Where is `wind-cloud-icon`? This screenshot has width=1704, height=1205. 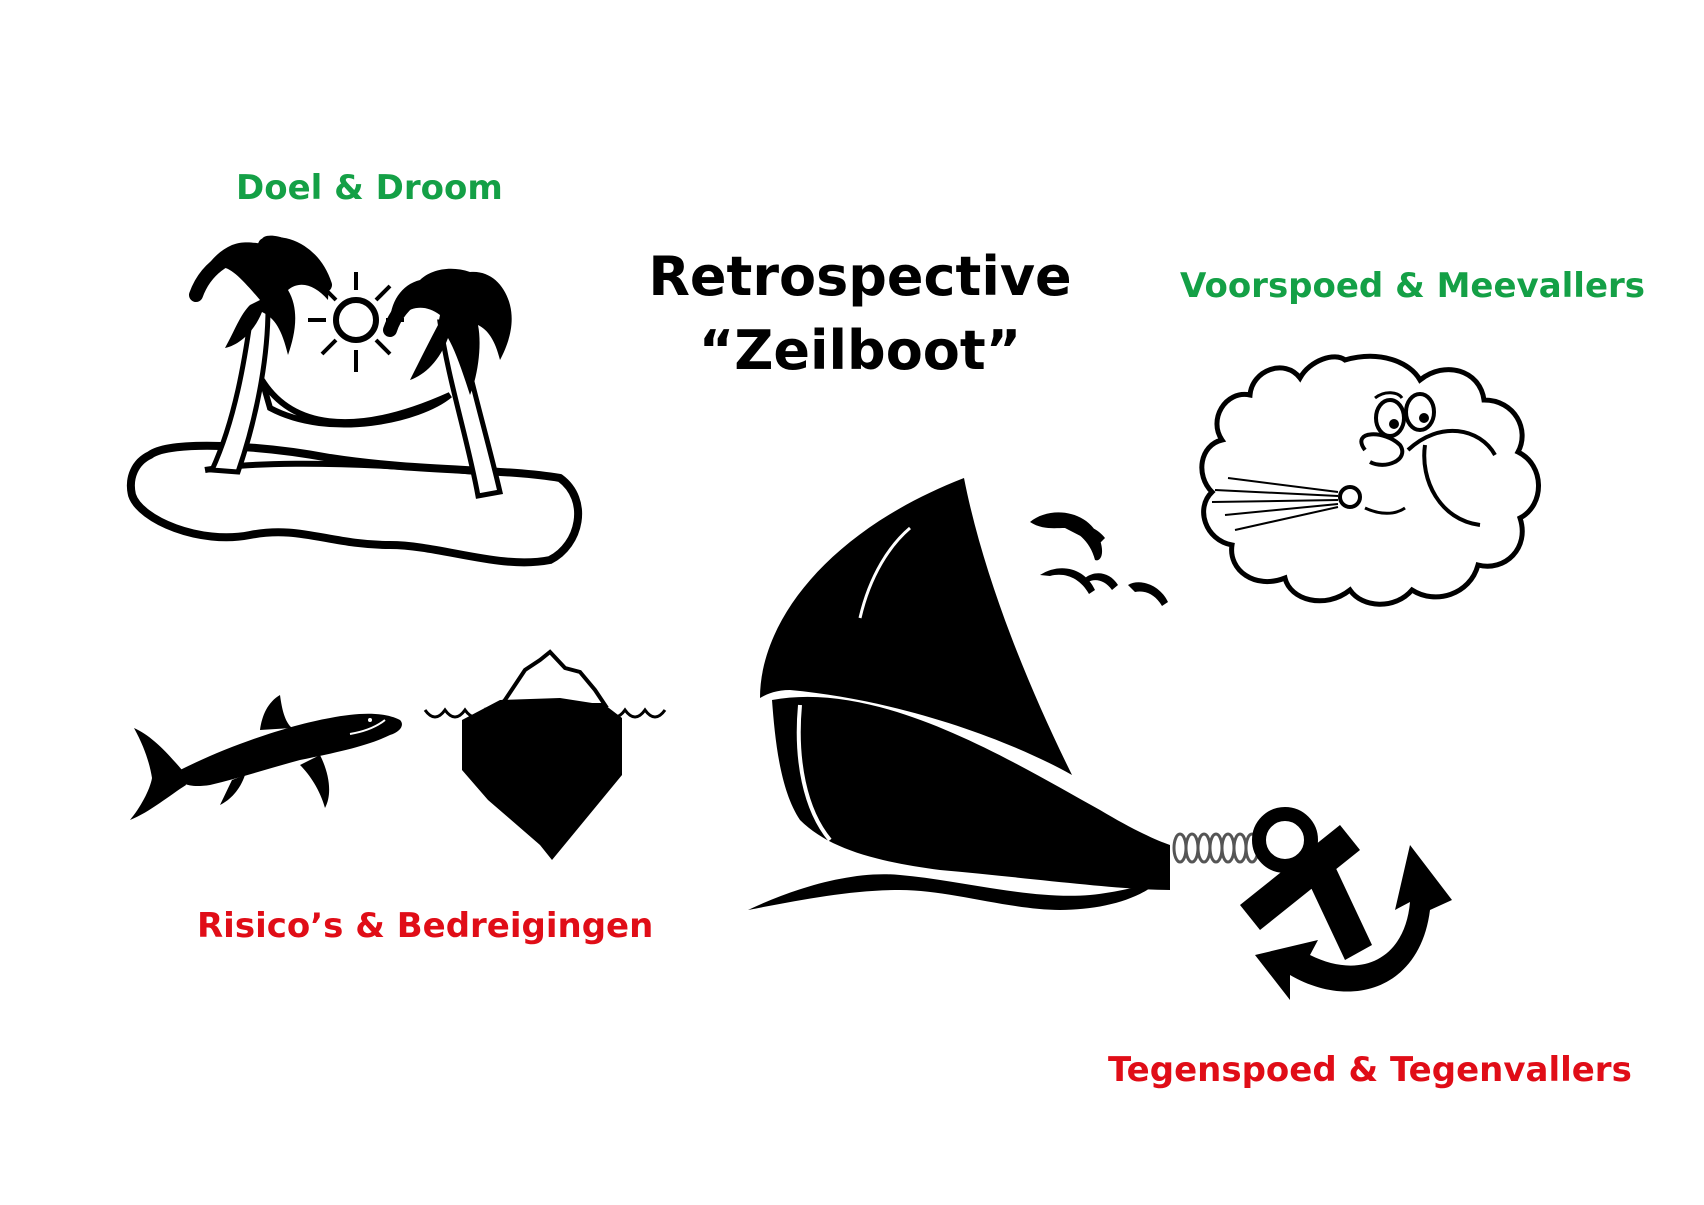
wind-cloud-icon is located at coordinates (1370, 480).